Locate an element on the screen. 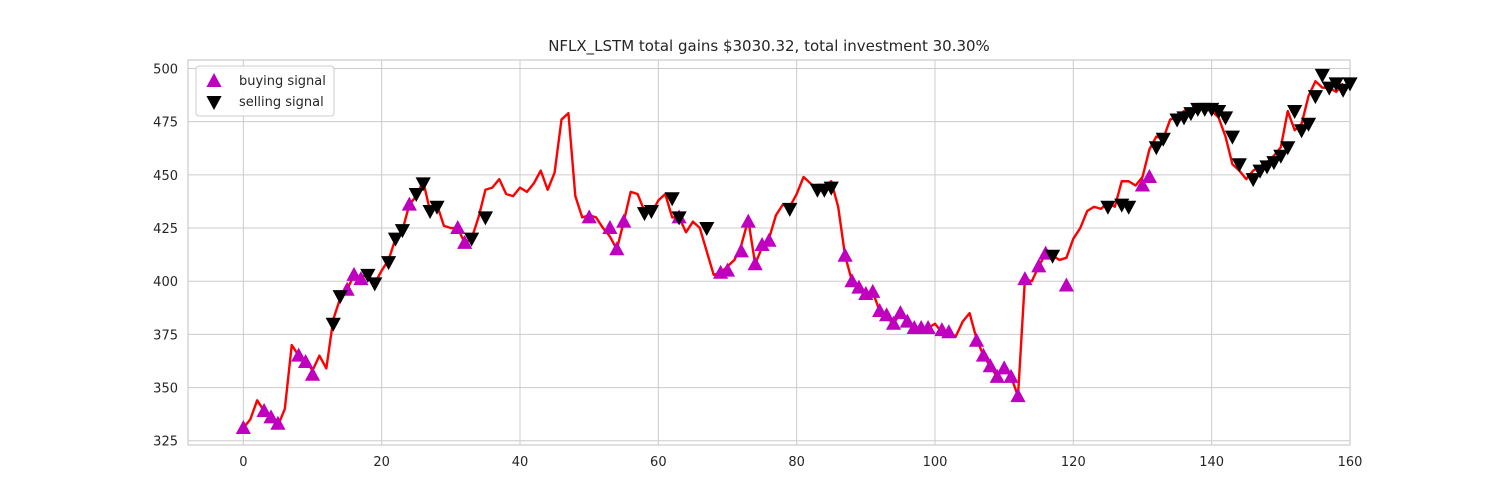 Image resolution: width=1500 pixels, height=500 pixels. legend-buy-marker is located at coordinates (214, 80).